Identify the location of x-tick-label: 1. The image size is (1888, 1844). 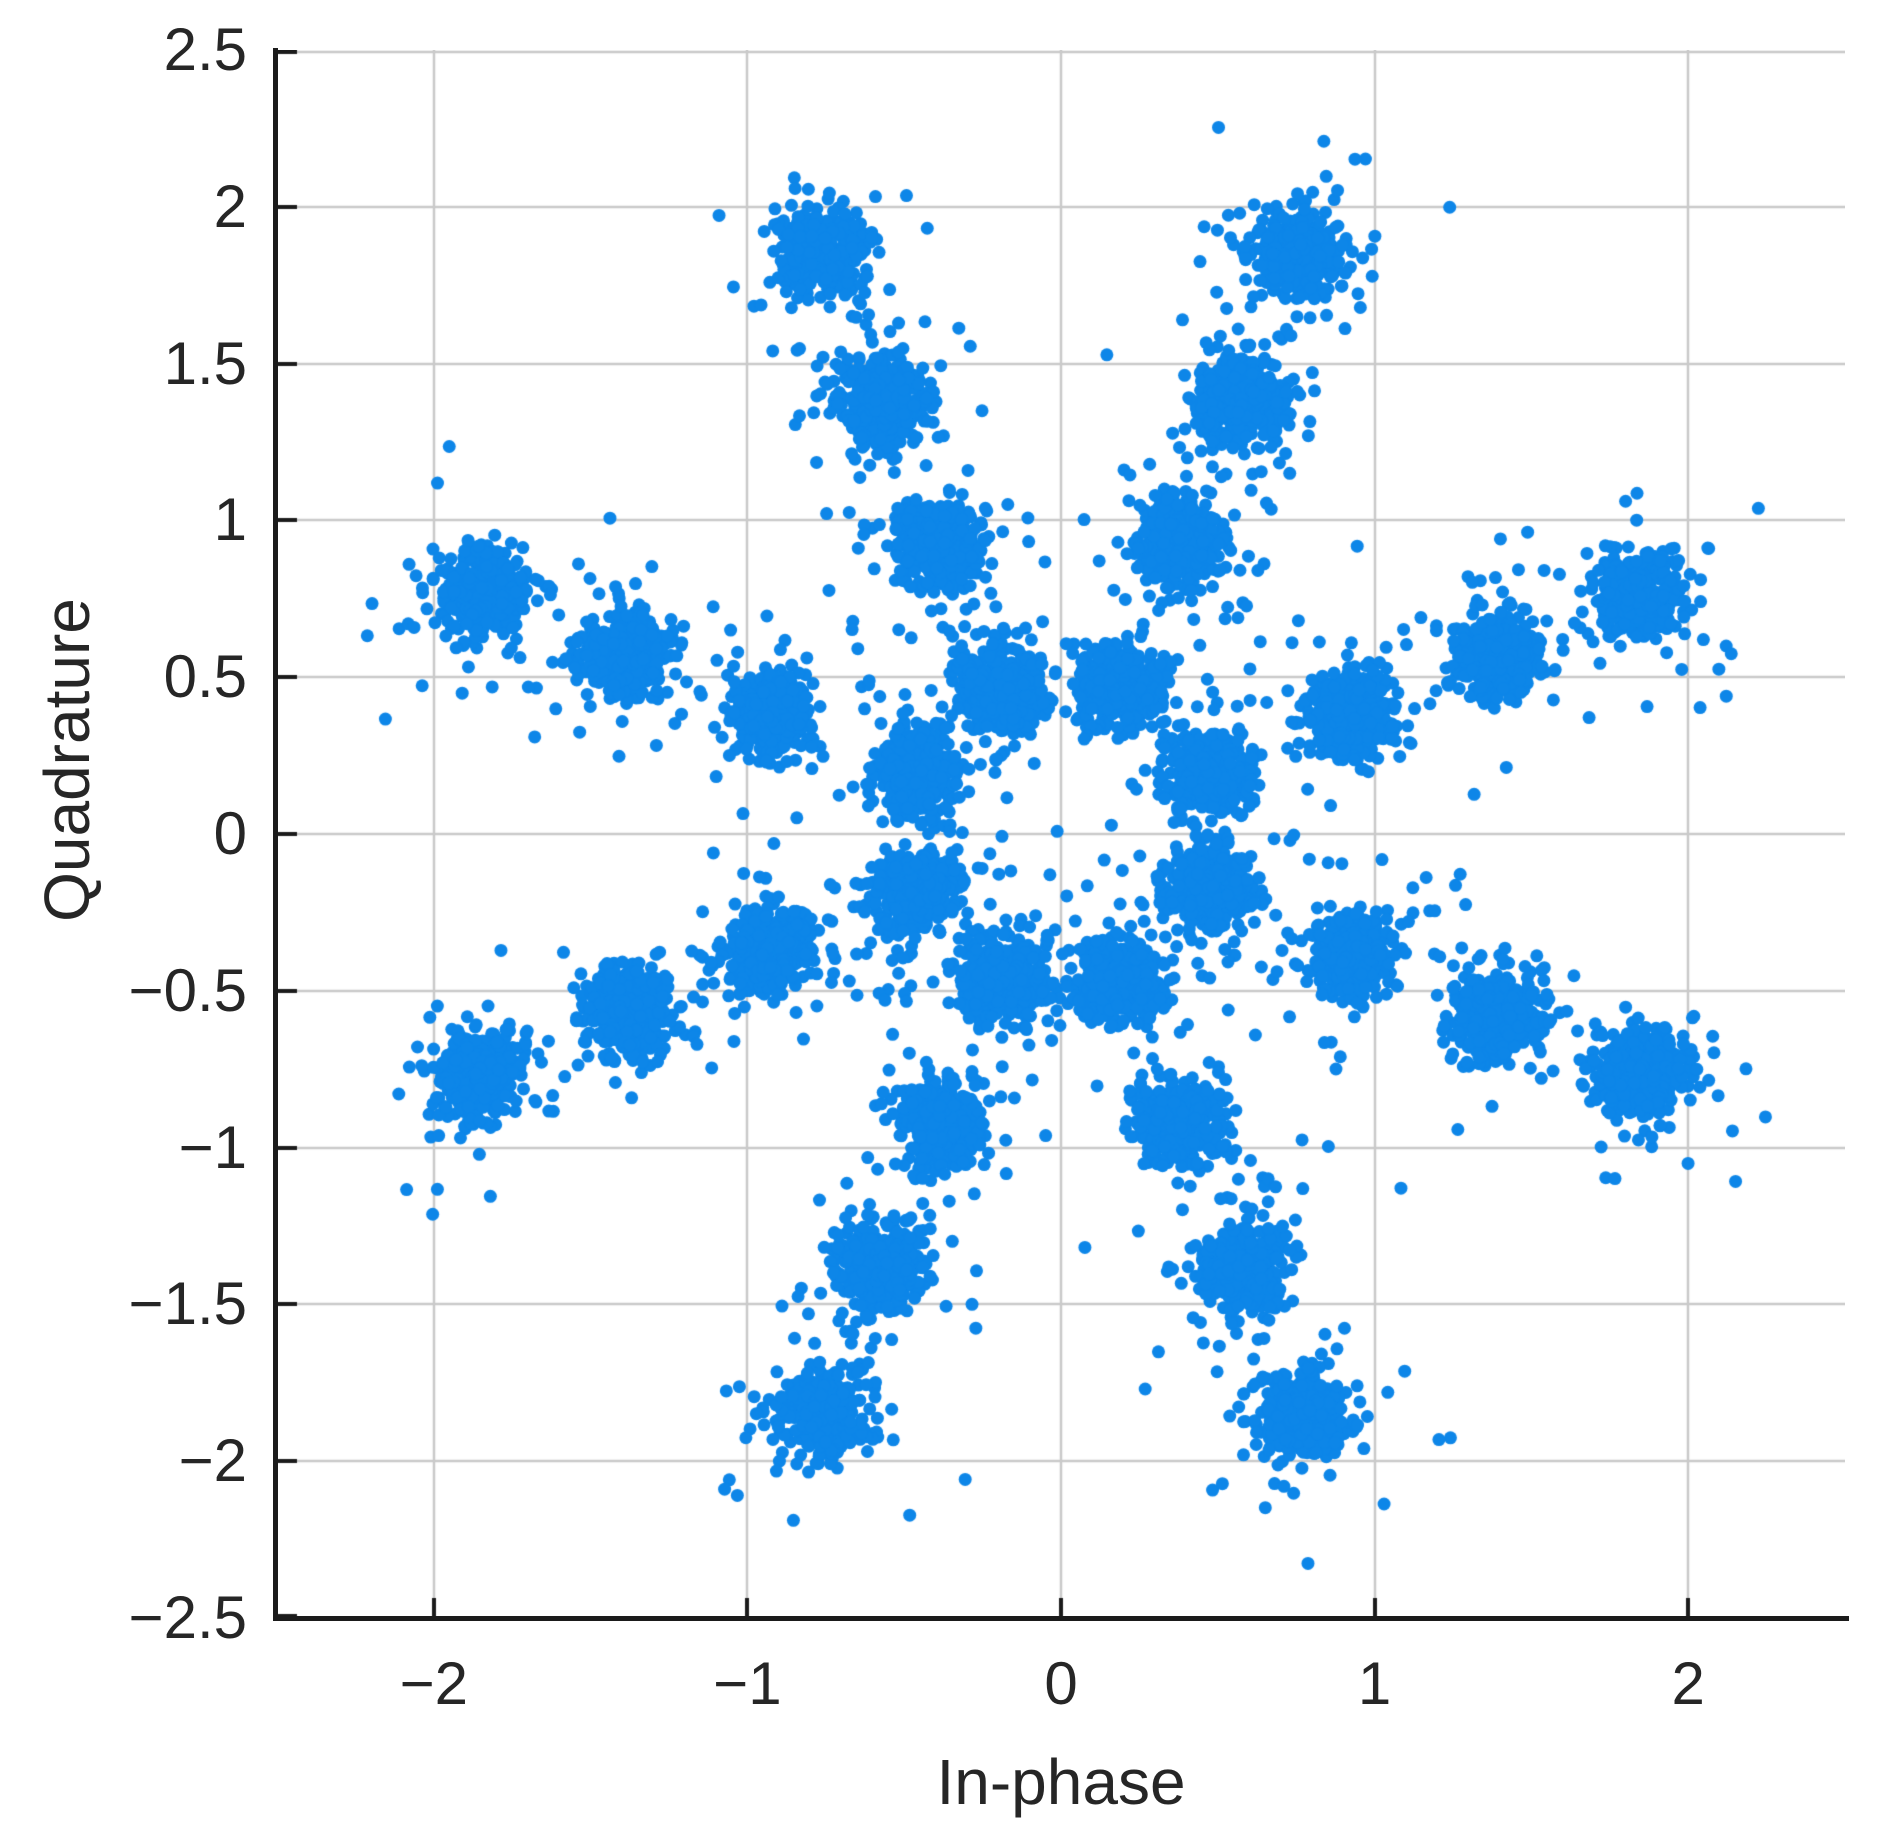
(1374, 1683).